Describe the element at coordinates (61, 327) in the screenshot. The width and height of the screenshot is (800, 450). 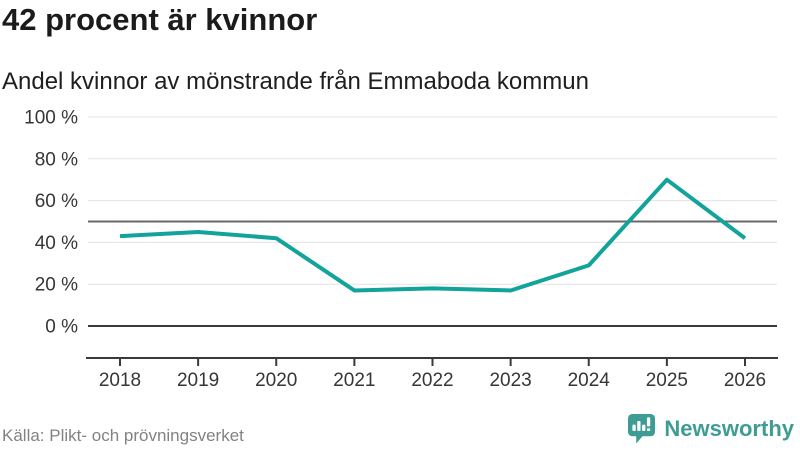
I see `y-tick-label: 0 %` at that location.